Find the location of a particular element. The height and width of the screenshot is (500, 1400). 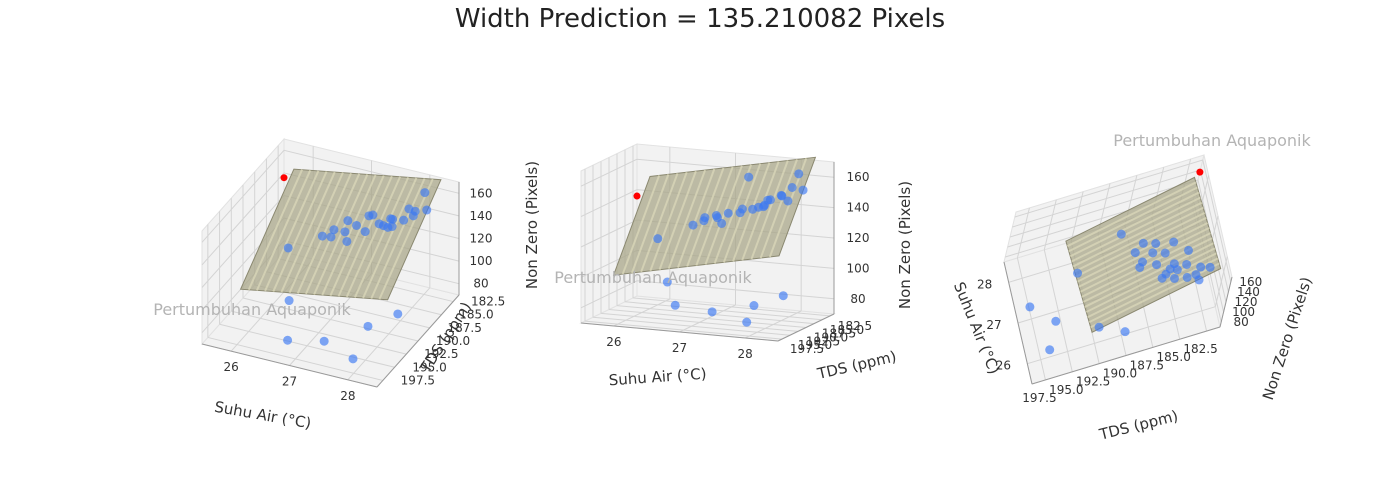

x-tick-label: 28 is located at coordinates (745, 354).